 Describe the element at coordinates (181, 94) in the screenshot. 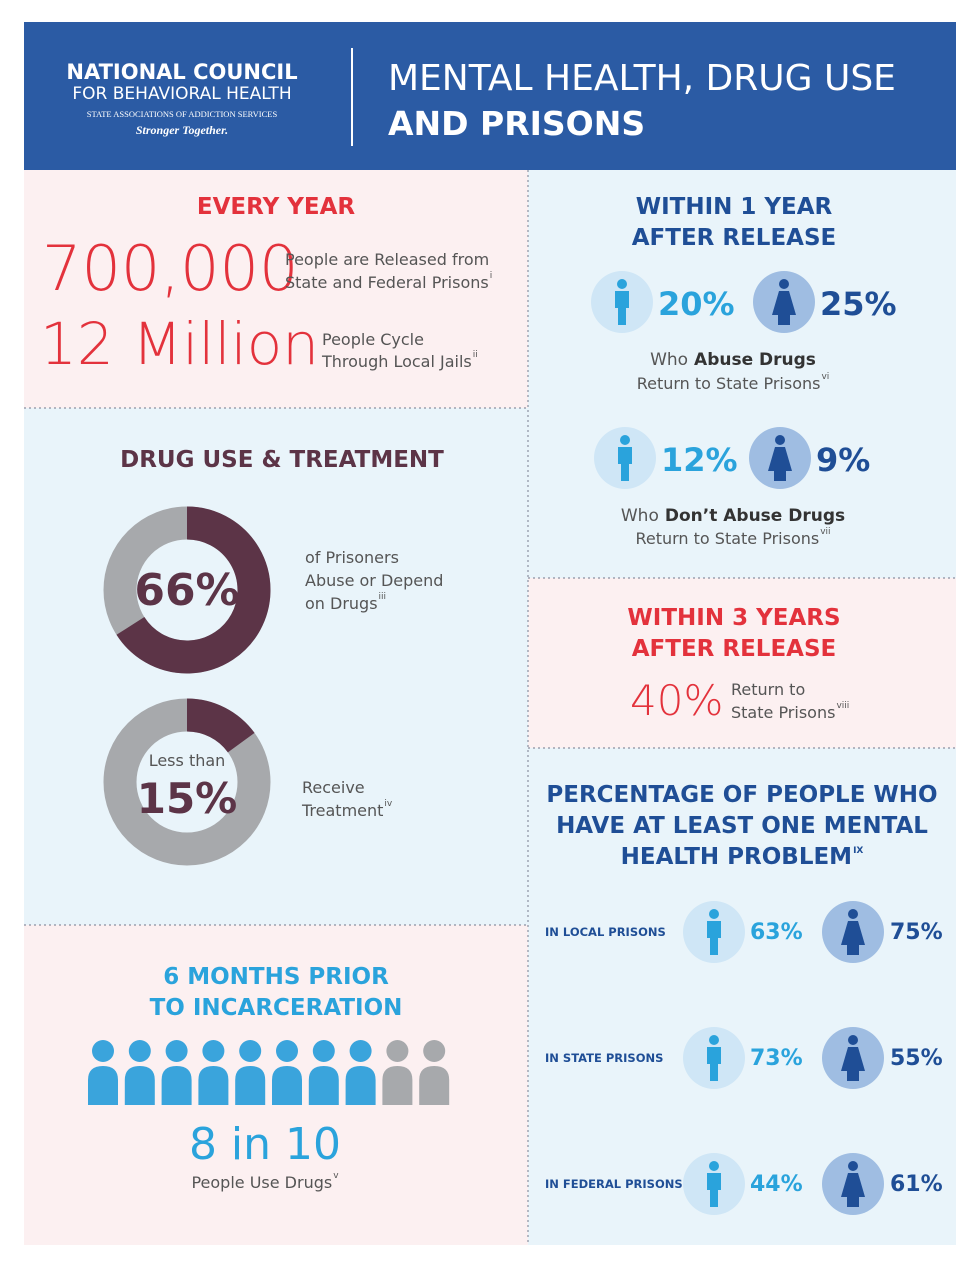

I see `org-sub: FOR BEHAVIORAL HEALTH` at that location.